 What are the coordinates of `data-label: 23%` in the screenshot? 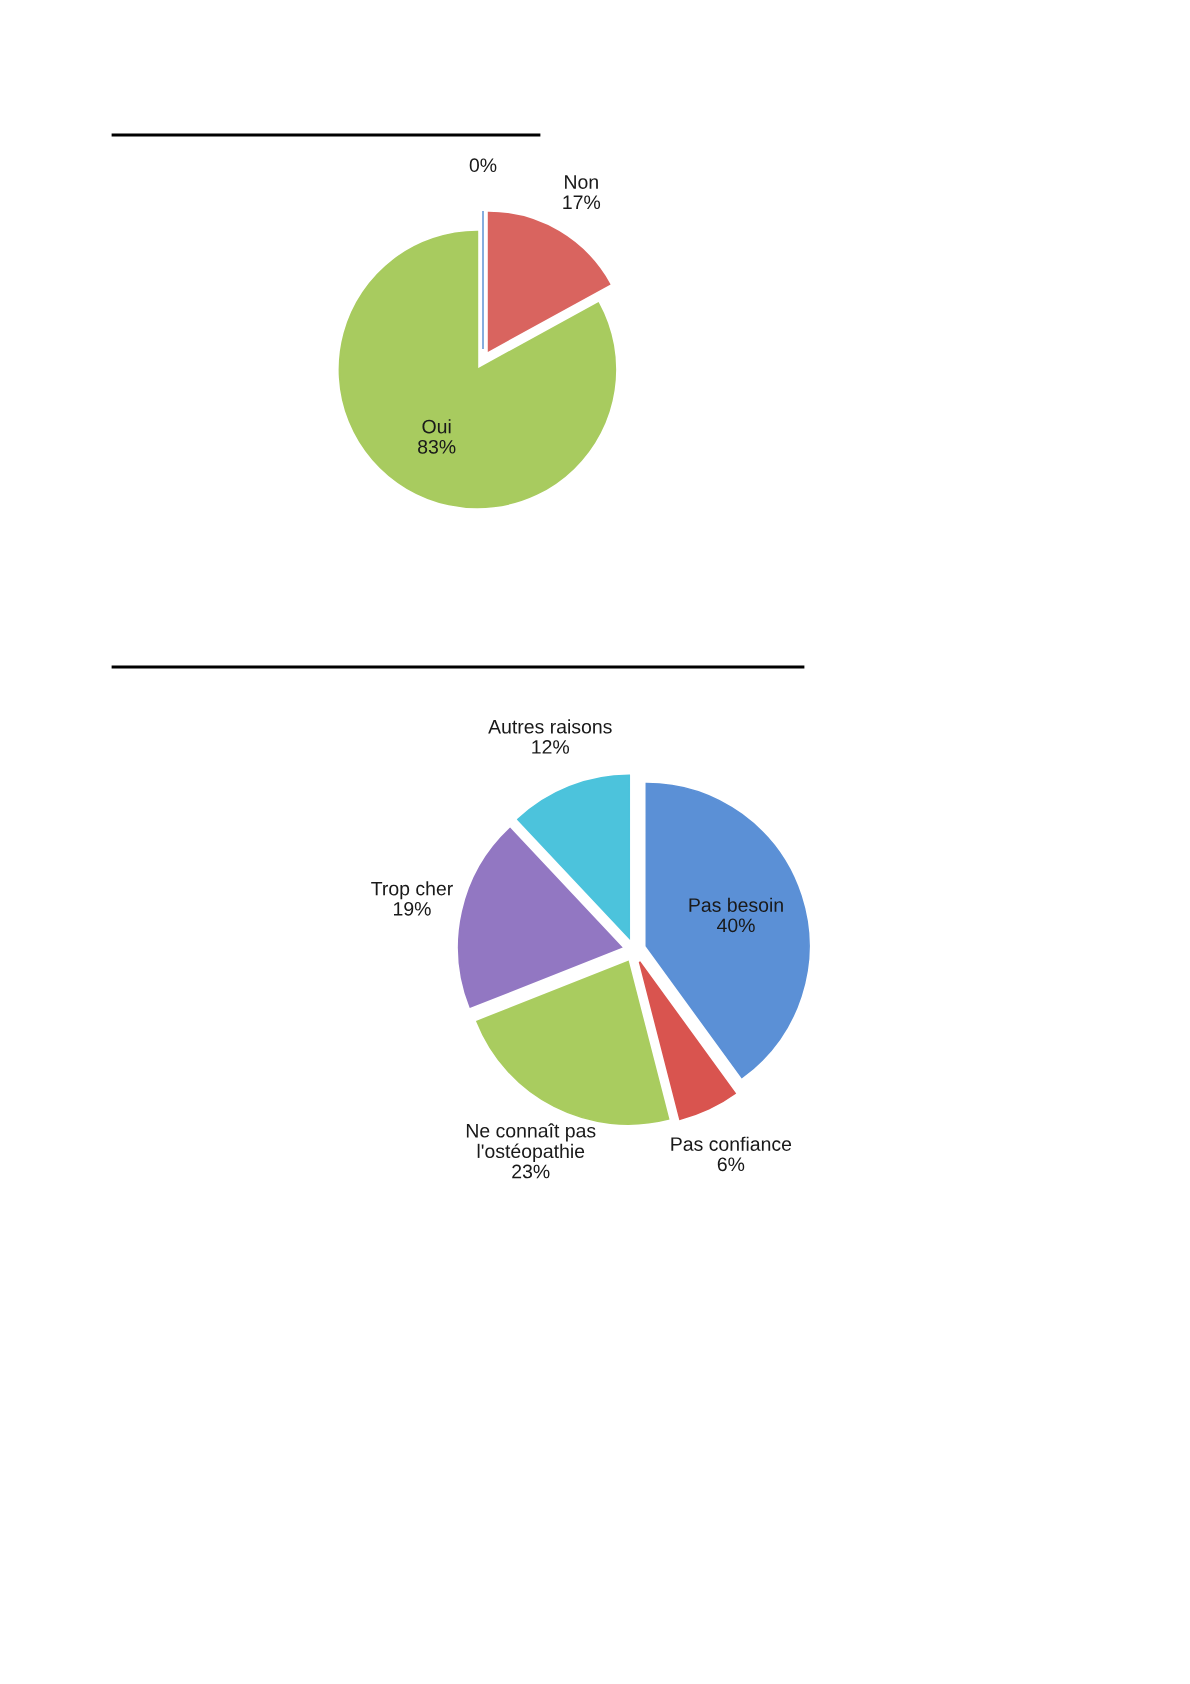 It's located at (531, 1171).